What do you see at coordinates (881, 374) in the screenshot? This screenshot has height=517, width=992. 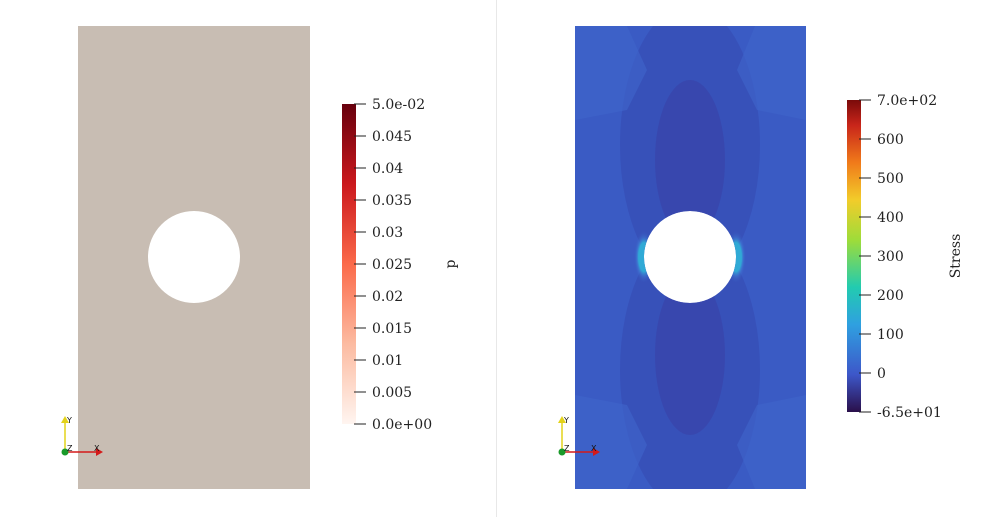 I see `colorbar-tick-label: 0` at bounding box center [881, 374].